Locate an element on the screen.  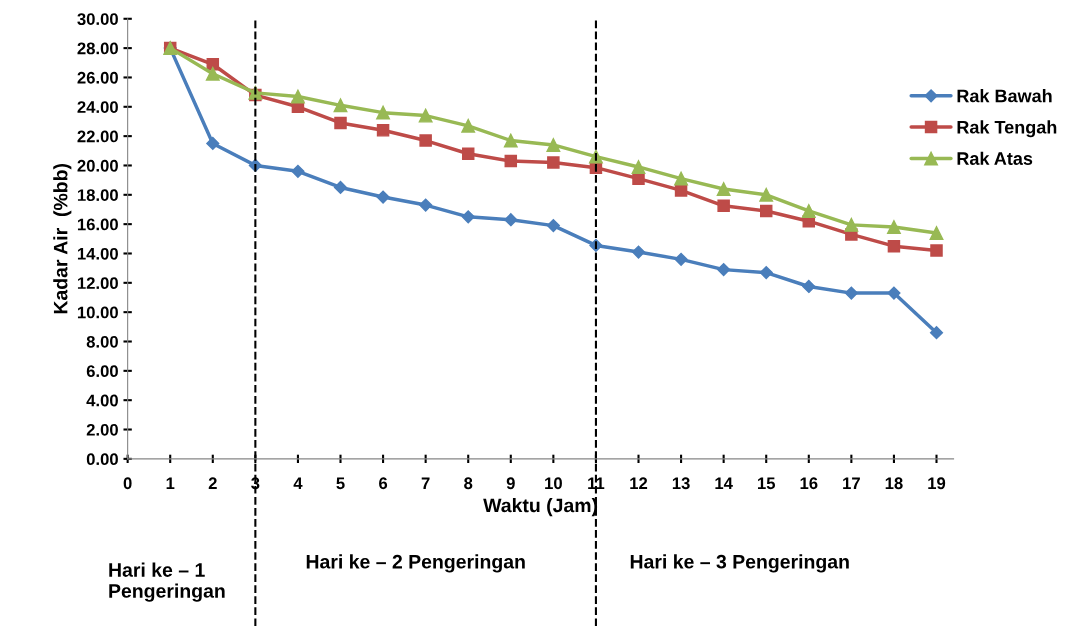
y-tick-label: 8.00 is located at coordinates (102, 341).